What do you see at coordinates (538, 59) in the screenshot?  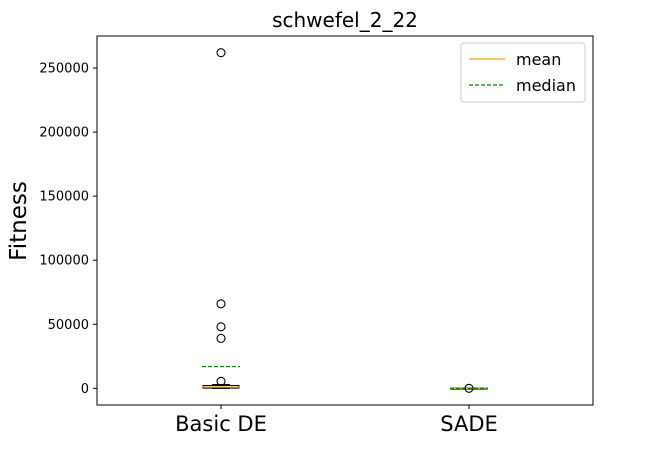 I see `legend-mean-label: mean` at bounding box center [538, 59].